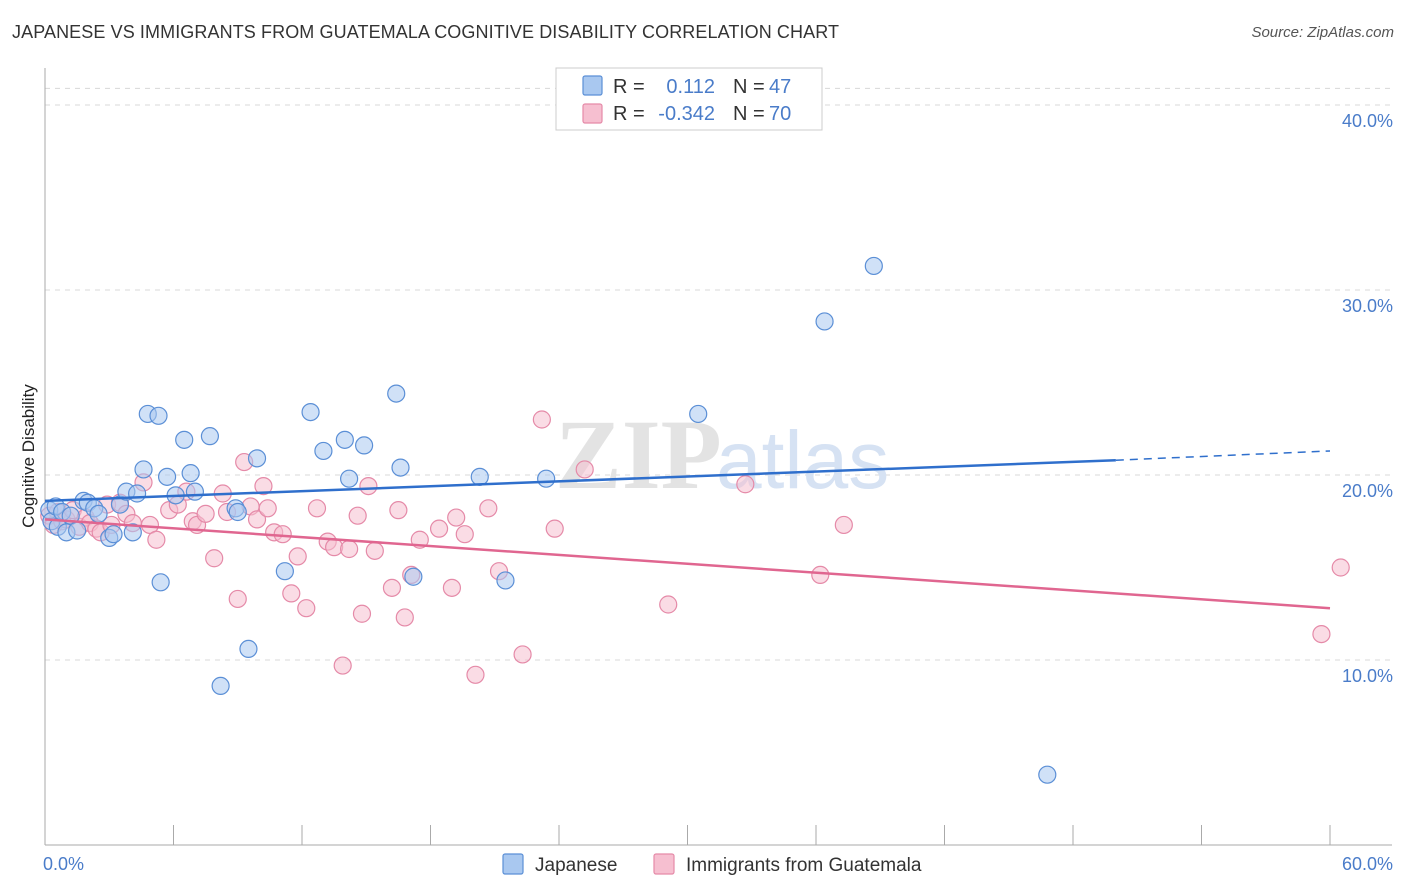  I want to click on legend-n-label-0: N =, so click(749, 87).